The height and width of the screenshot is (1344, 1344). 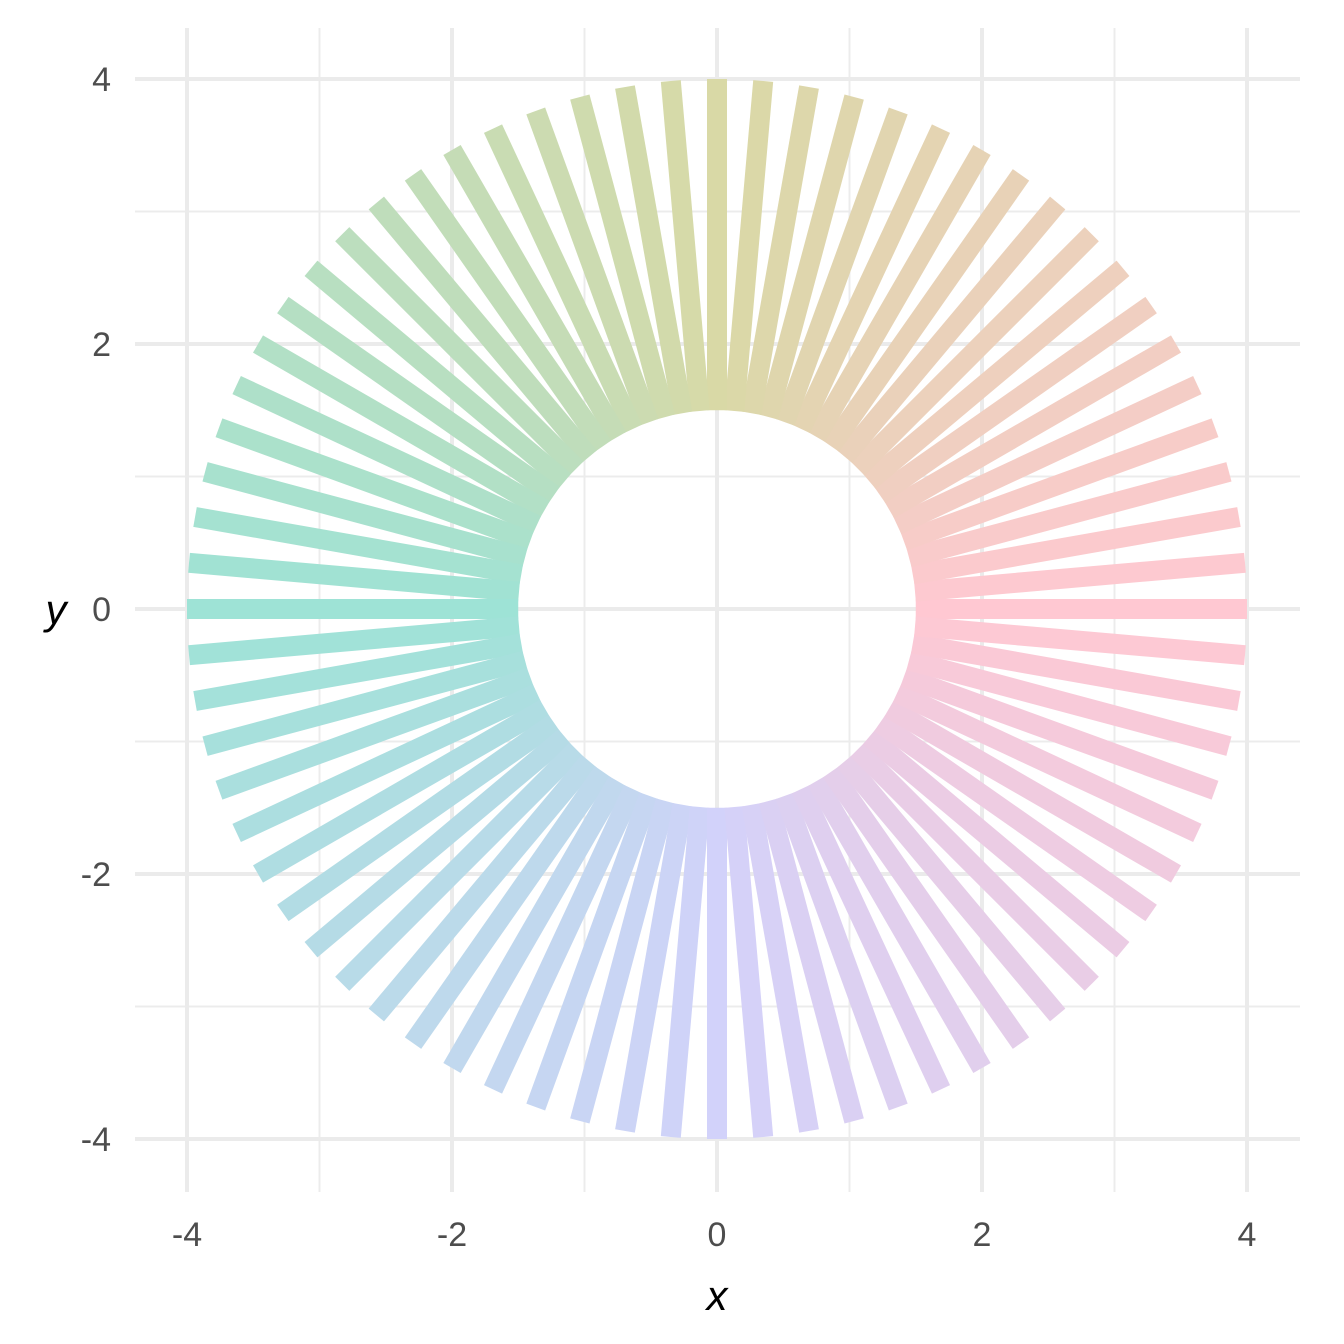 I want to click on x-tick-label: 0, so click(x=717, y=1235).